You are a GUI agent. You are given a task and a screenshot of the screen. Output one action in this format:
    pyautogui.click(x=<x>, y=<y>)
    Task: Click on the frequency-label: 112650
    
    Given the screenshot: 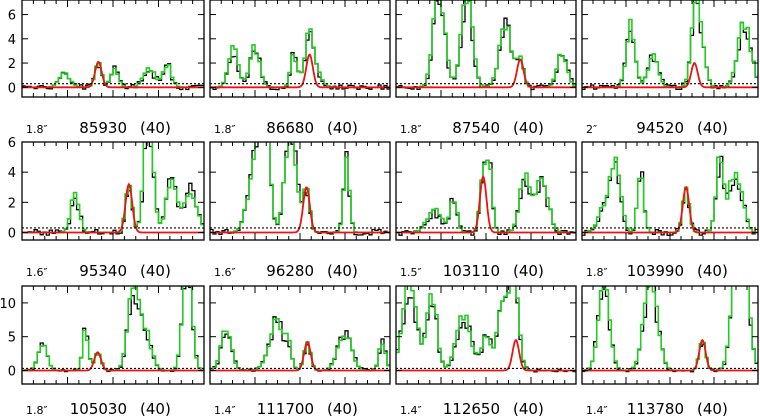 What is the action you would take?
    pyautogui.click(x=471, y=409)
    